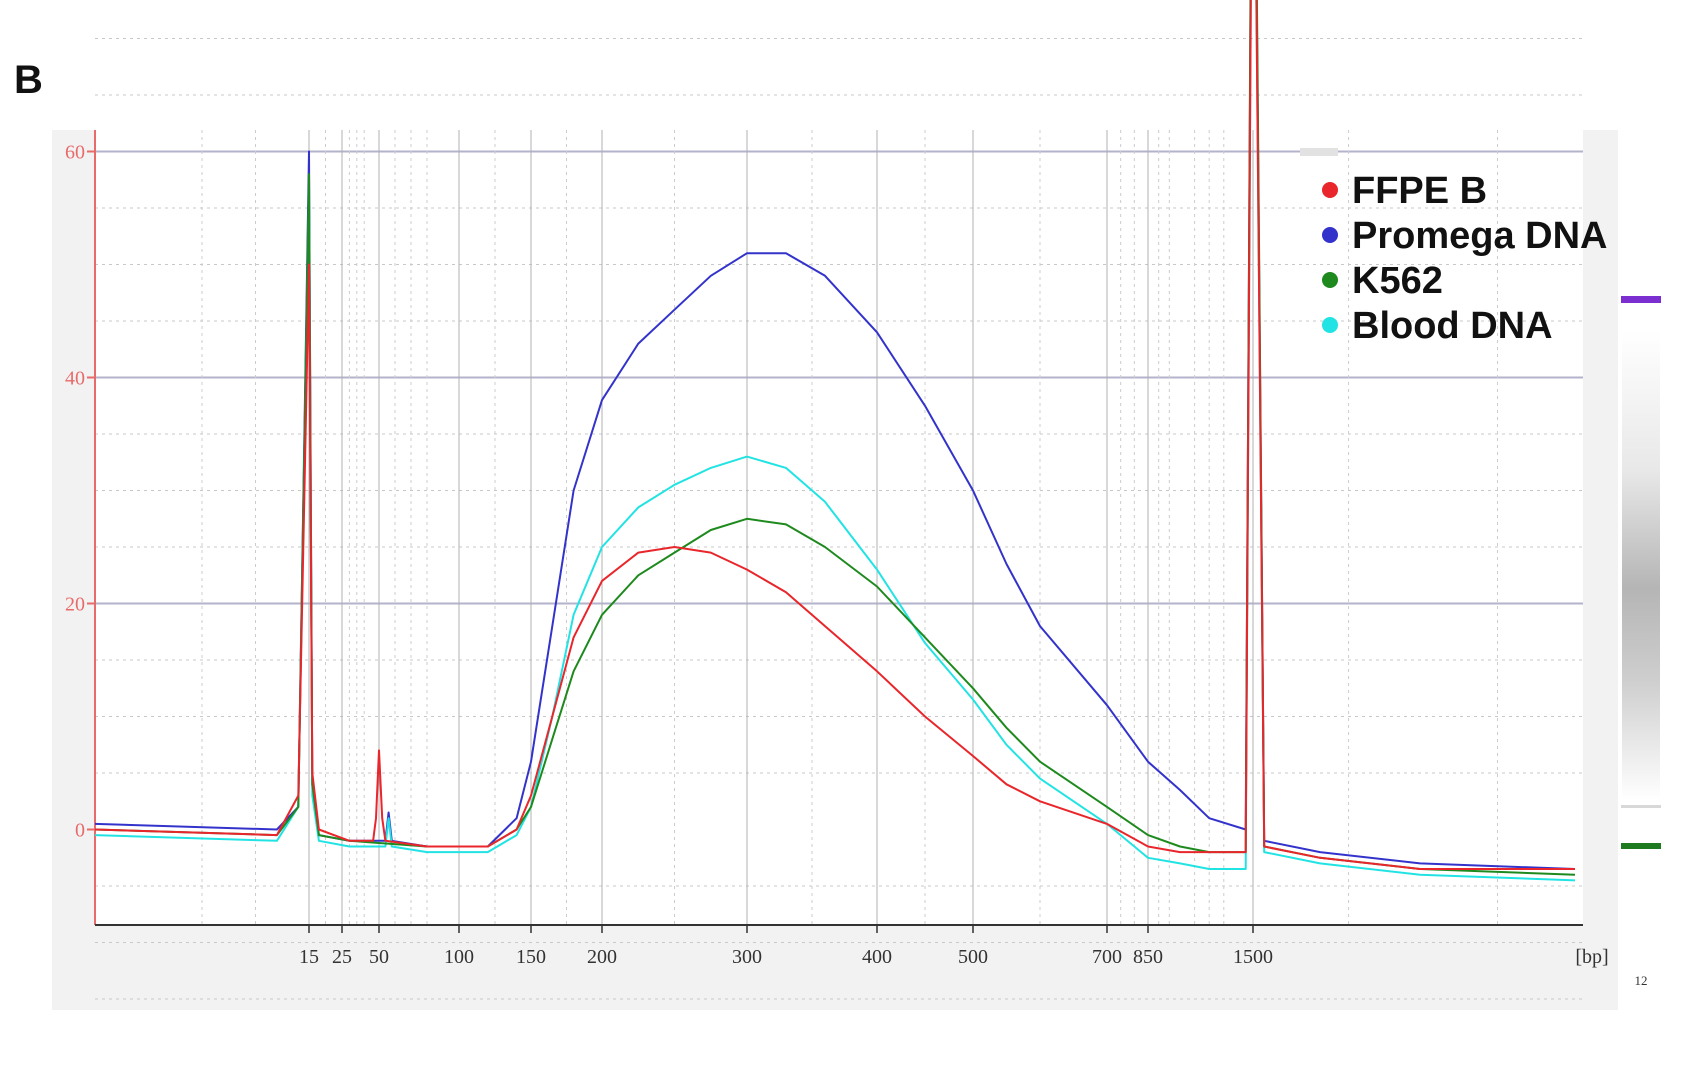 The image size is (1707, 1067). I want to click on legend-label-blood-dna: Blood DNA, so click(1452, 326).